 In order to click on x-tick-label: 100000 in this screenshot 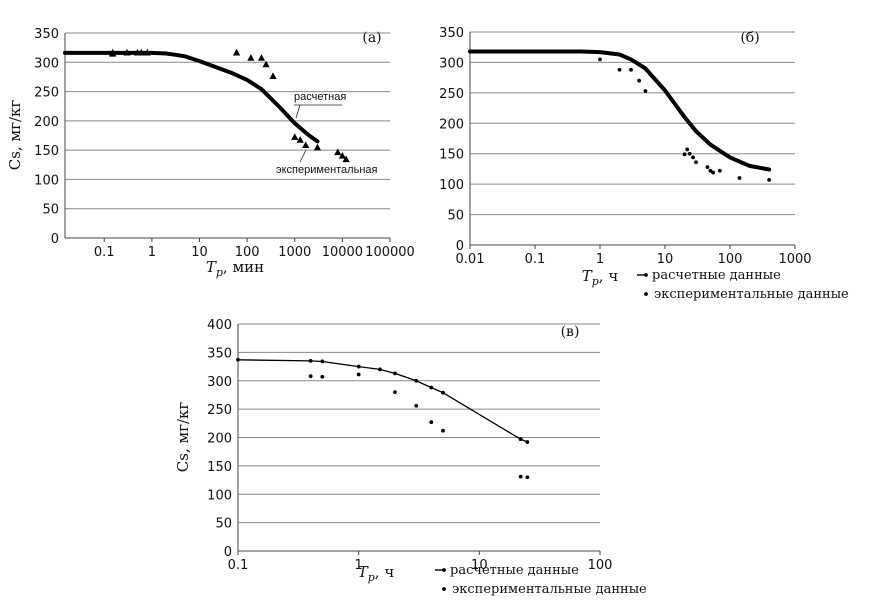, I will do `click(390, 252)`.